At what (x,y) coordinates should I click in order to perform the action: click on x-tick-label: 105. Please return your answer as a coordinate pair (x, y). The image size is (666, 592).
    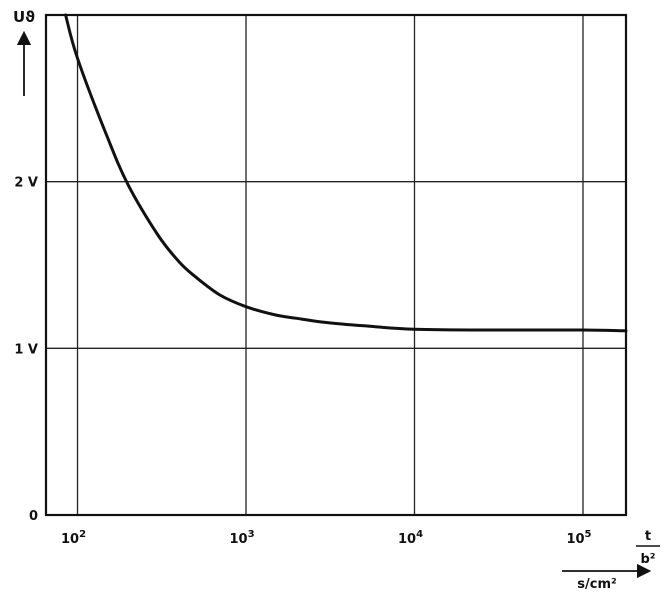
    Looking at the image, I should click on (578, 538).